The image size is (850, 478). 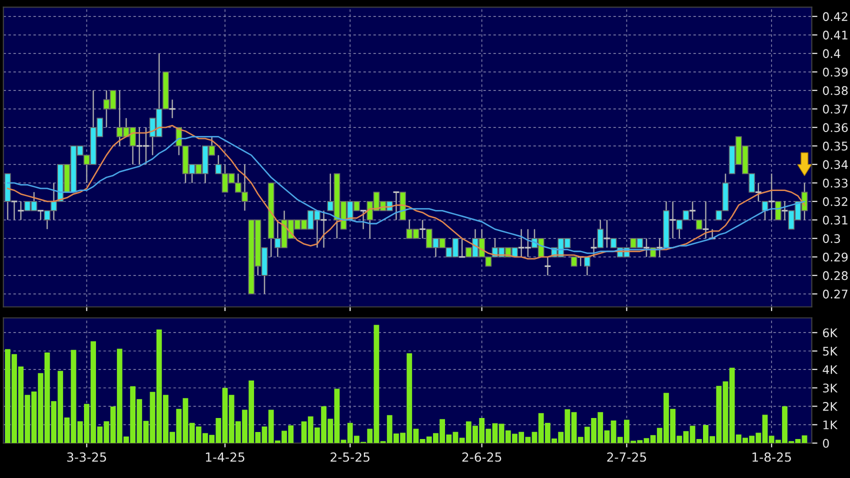 What do you see at coordinates (350, 457) in the screenshot?
I see `x-tick-label: 2-5-25` at bounding box center [350, 457].